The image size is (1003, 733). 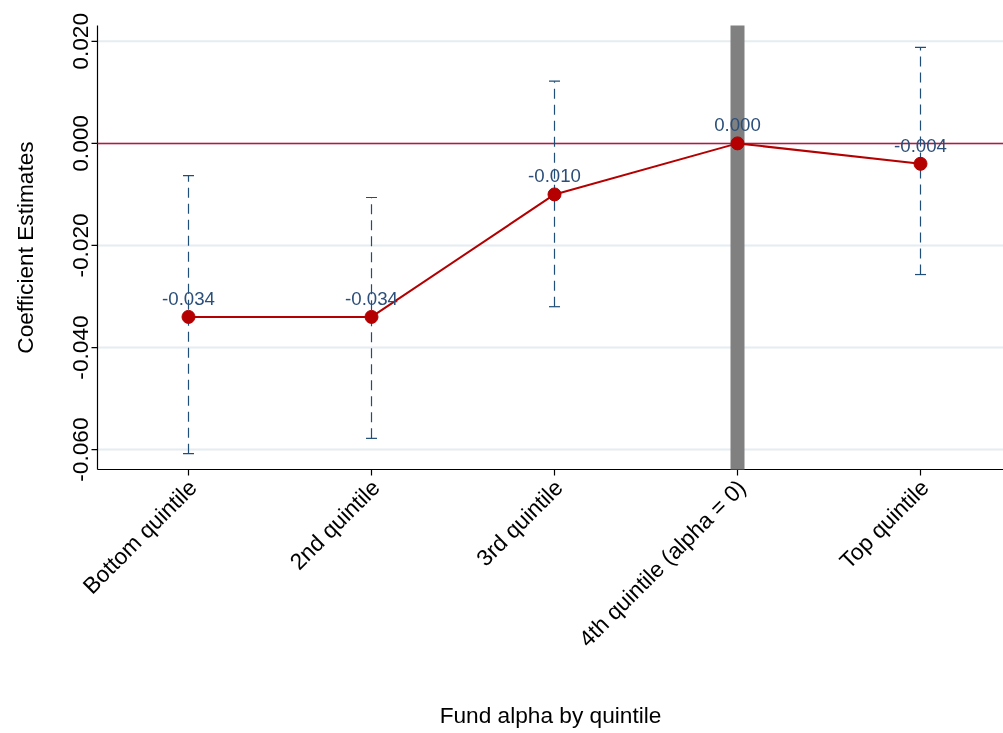 I want to click on data-label: -0.010, so click(x=554, y=176).